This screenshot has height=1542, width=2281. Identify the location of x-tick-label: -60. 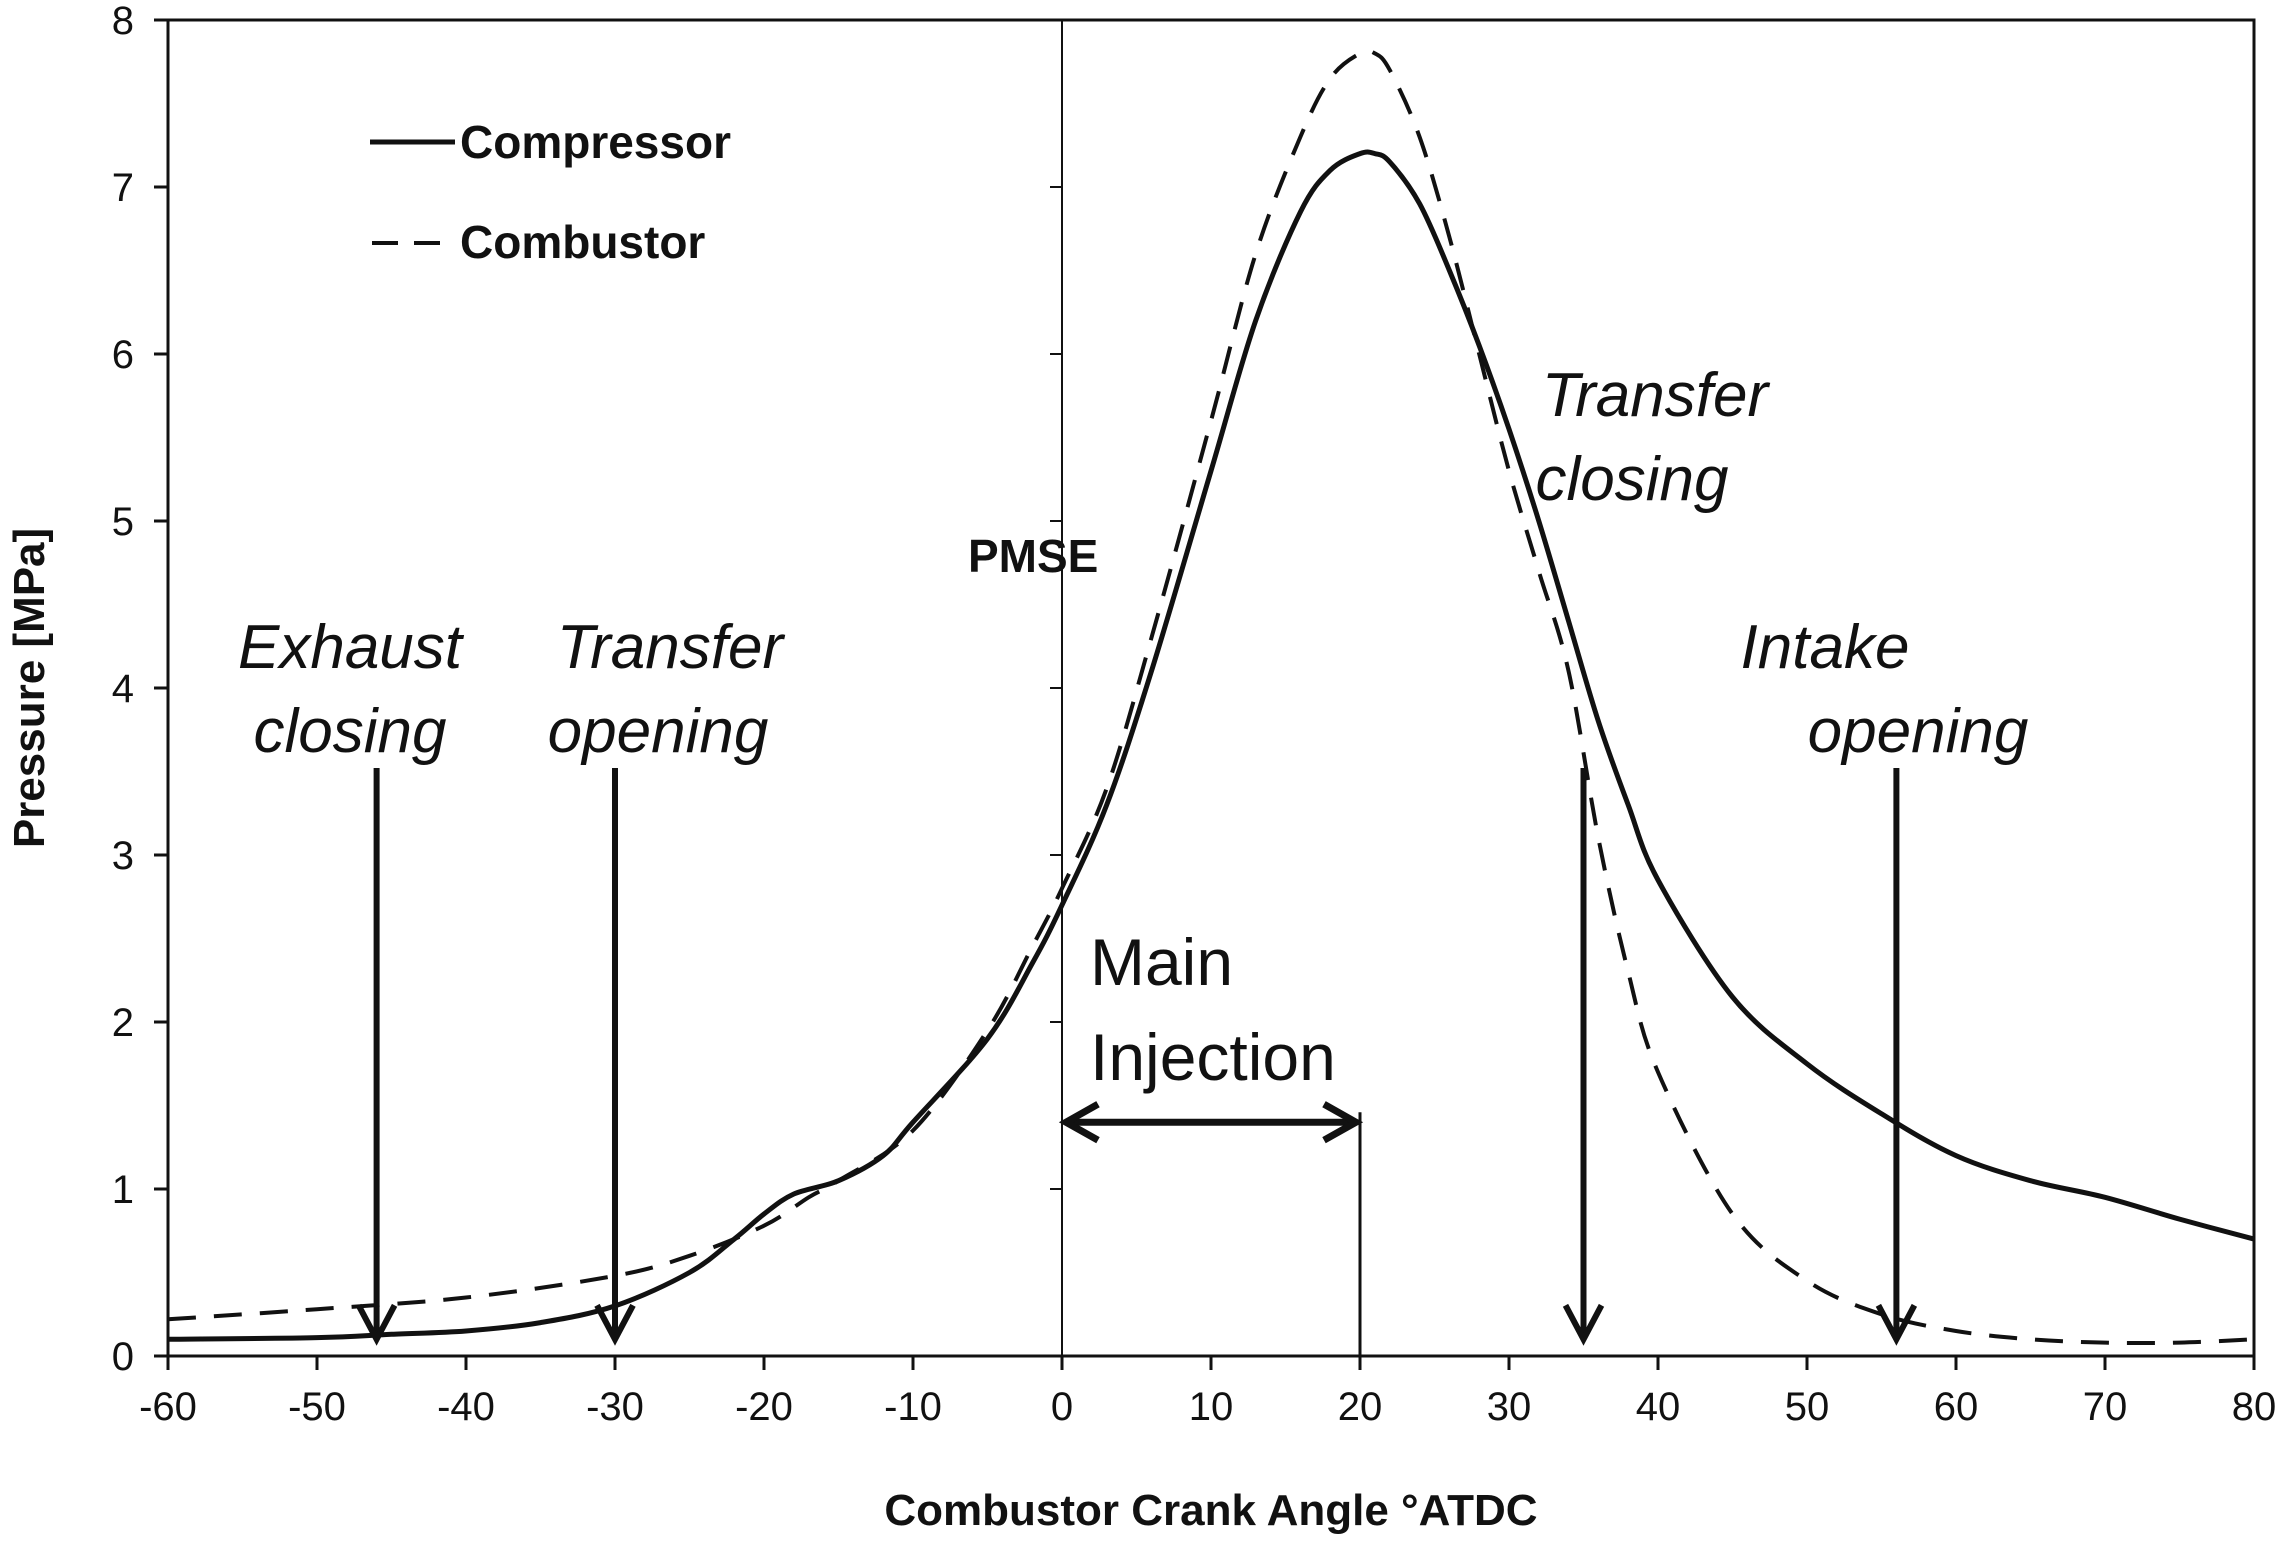
(168, 1407).